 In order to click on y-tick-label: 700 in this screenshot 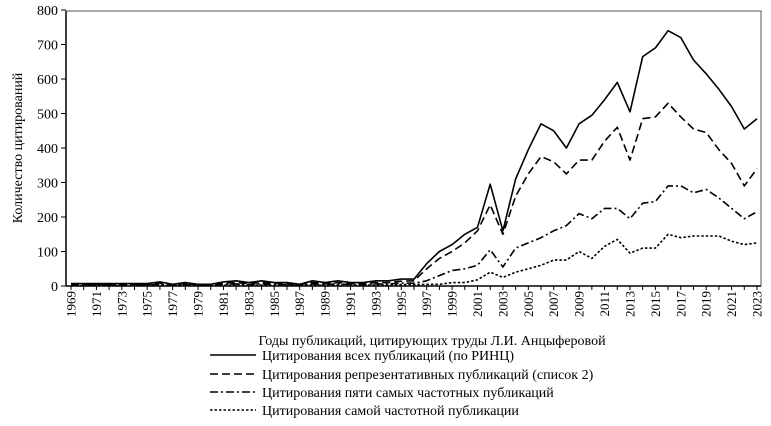, I will do `click(47, 46)`.